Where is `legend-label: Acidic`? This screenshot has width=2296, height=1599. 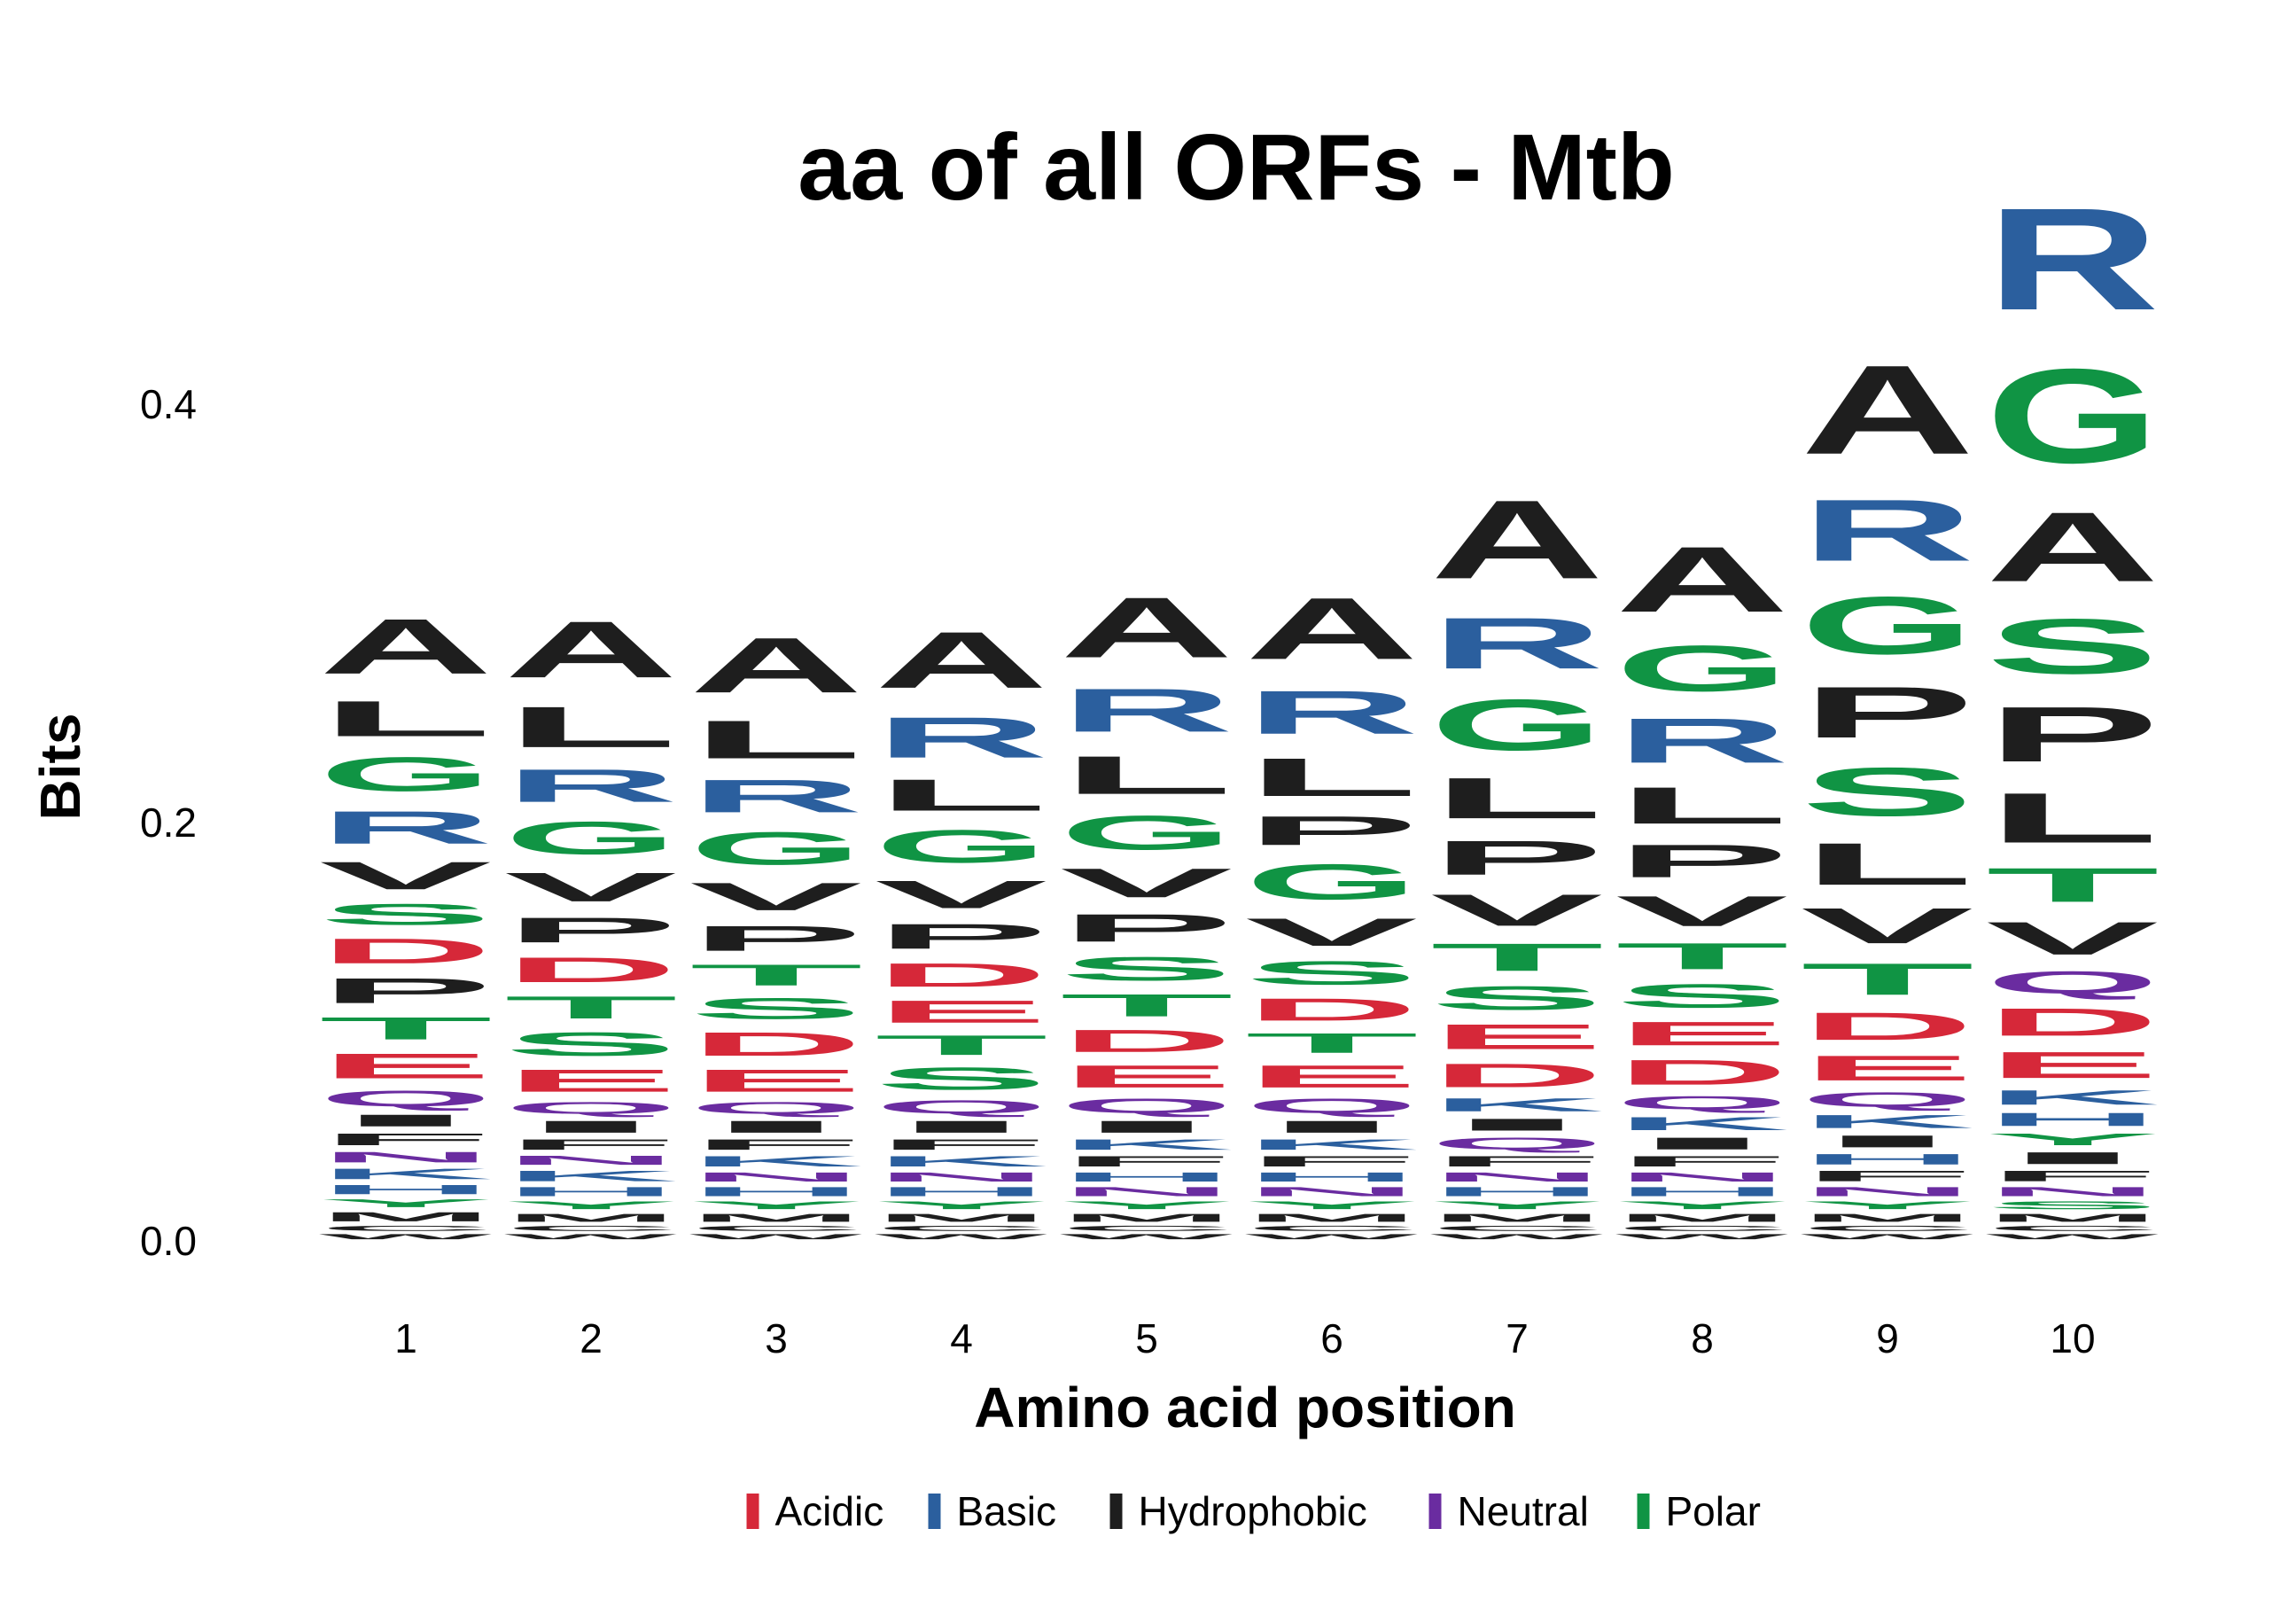 legend-label: Acidic is located at coordinates (829, 1511).